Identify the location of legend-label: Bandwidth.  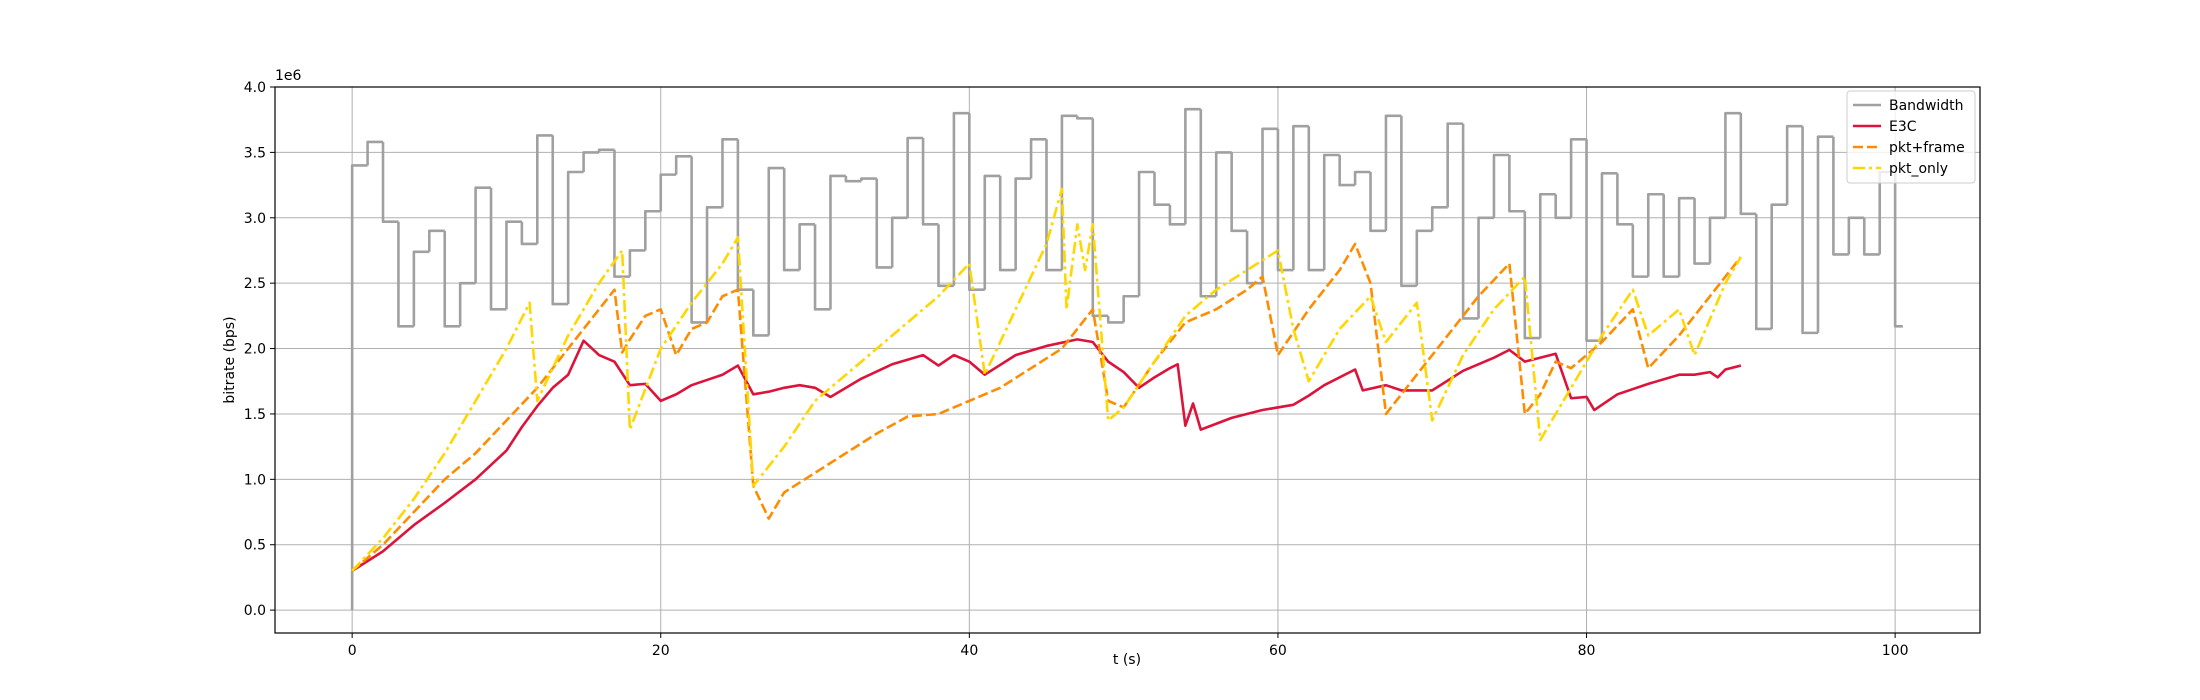
(1926, 106).